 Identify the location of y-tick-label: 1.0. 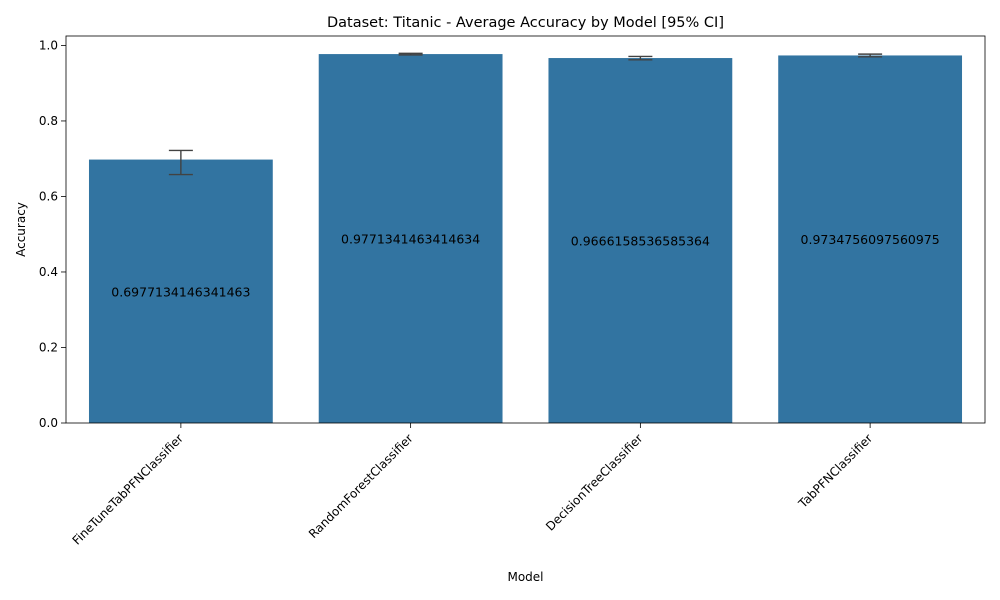
(48, 45).